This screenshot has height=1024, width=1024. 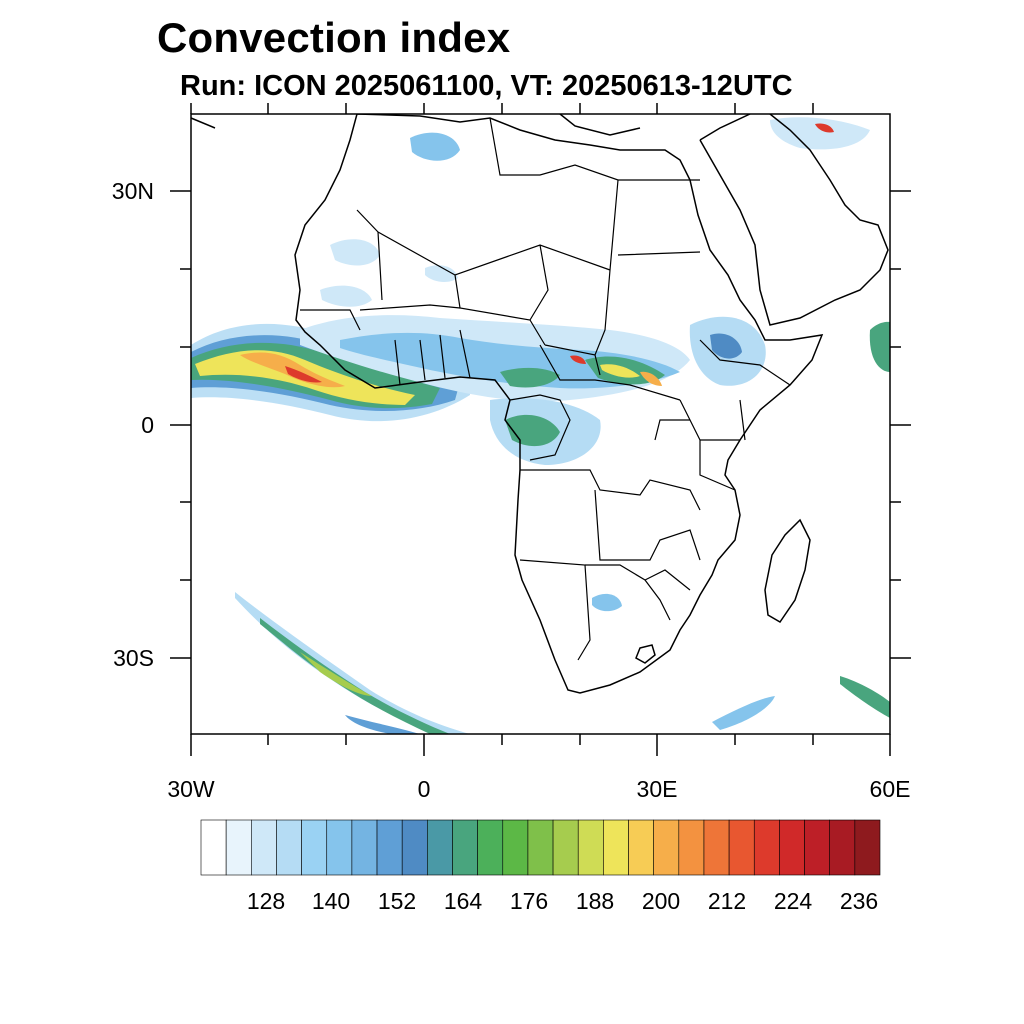 I want to click on colorbar-label-152: 152, so click(x=397, y=901).